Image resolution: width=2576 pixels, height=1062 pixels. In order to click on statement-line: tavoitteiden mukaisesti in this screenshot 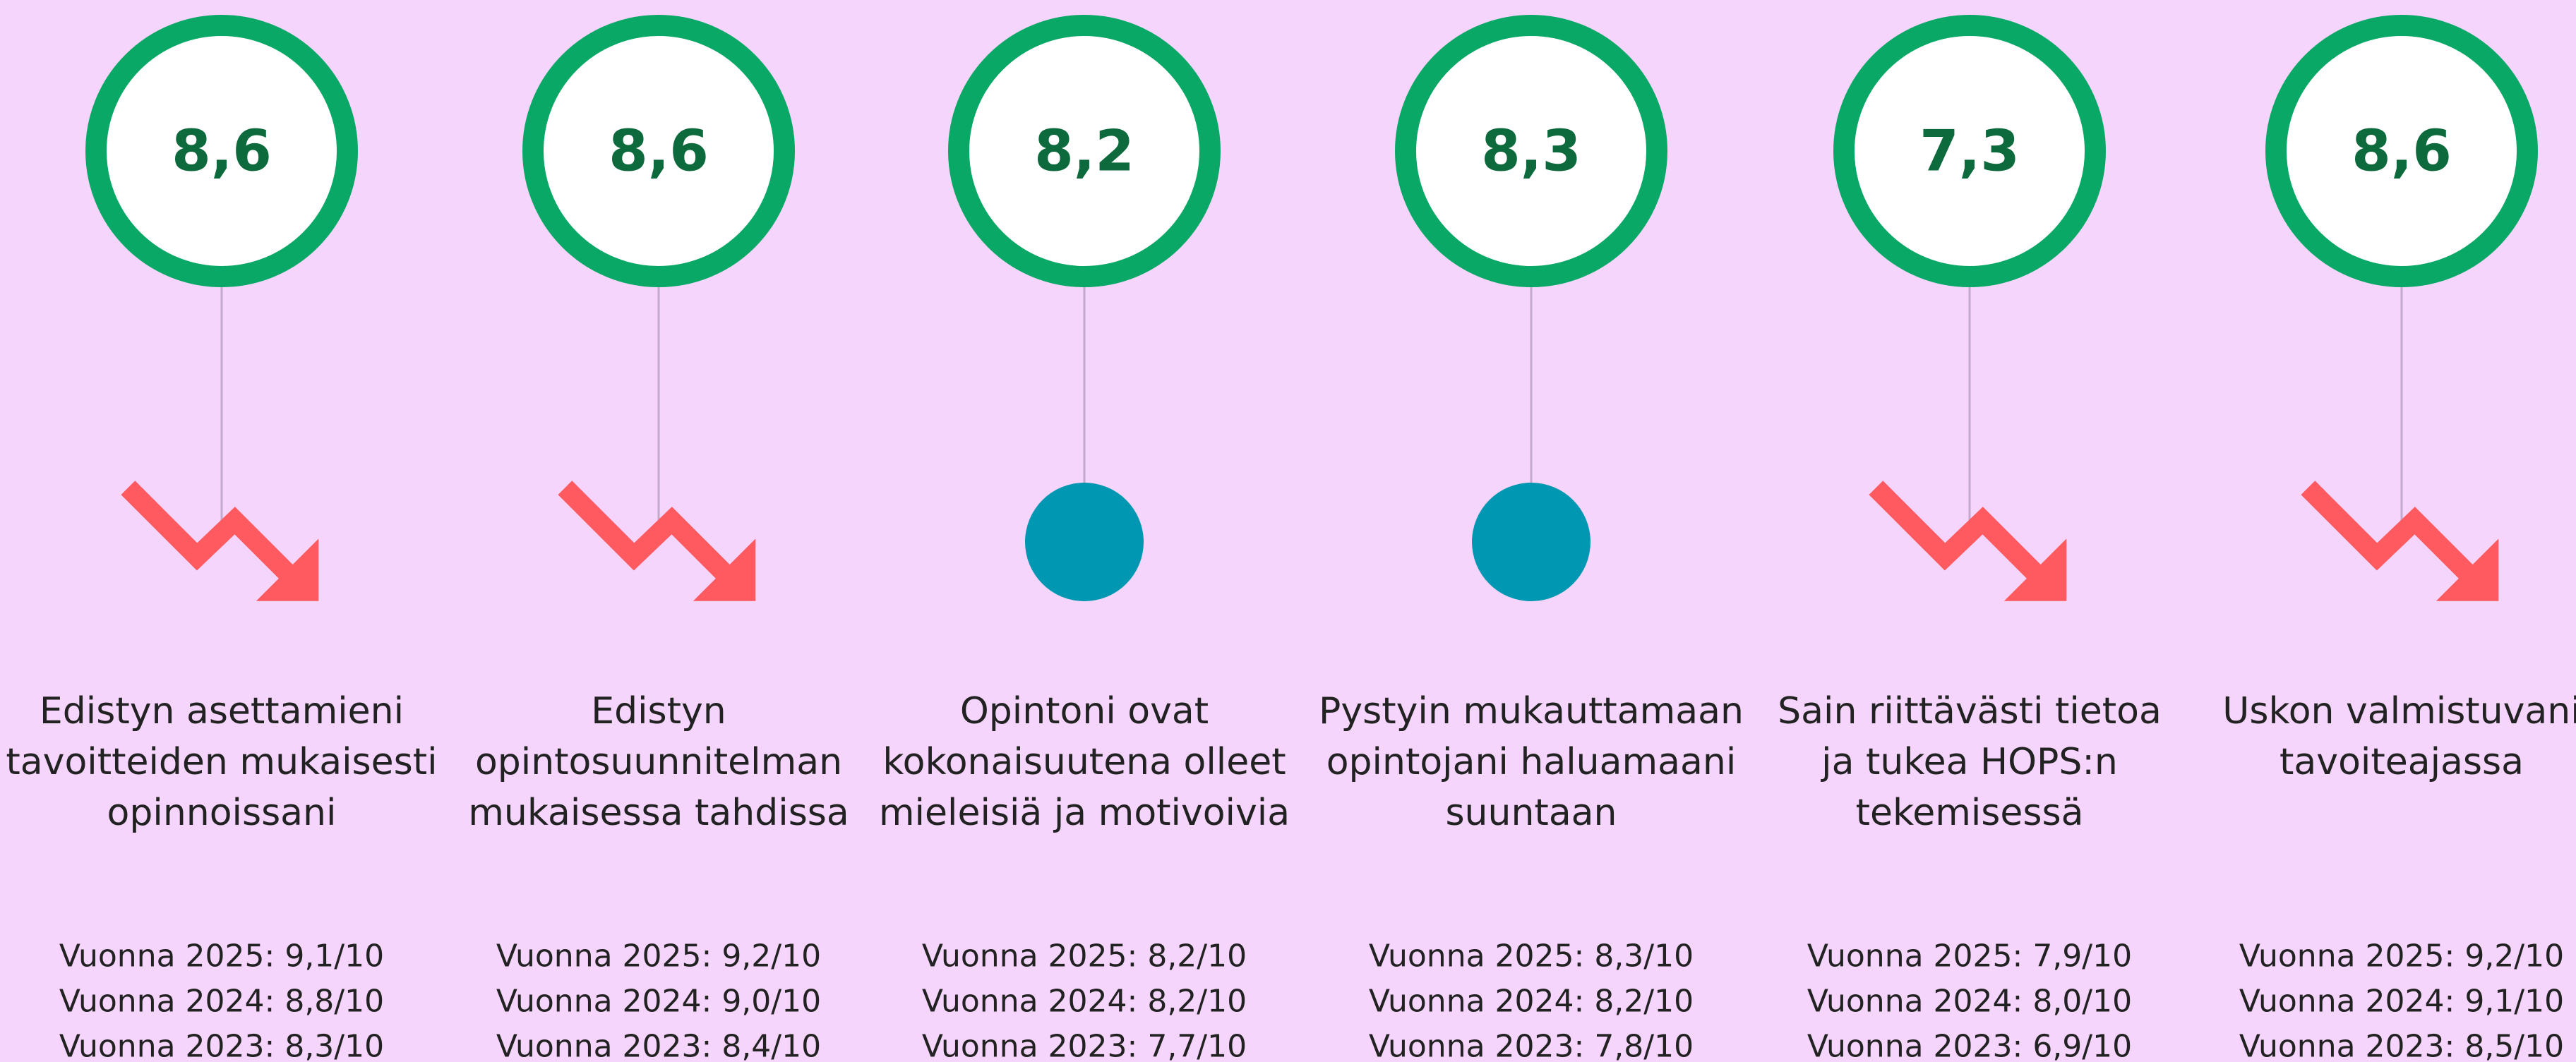, I will do `click(221, 762)`.